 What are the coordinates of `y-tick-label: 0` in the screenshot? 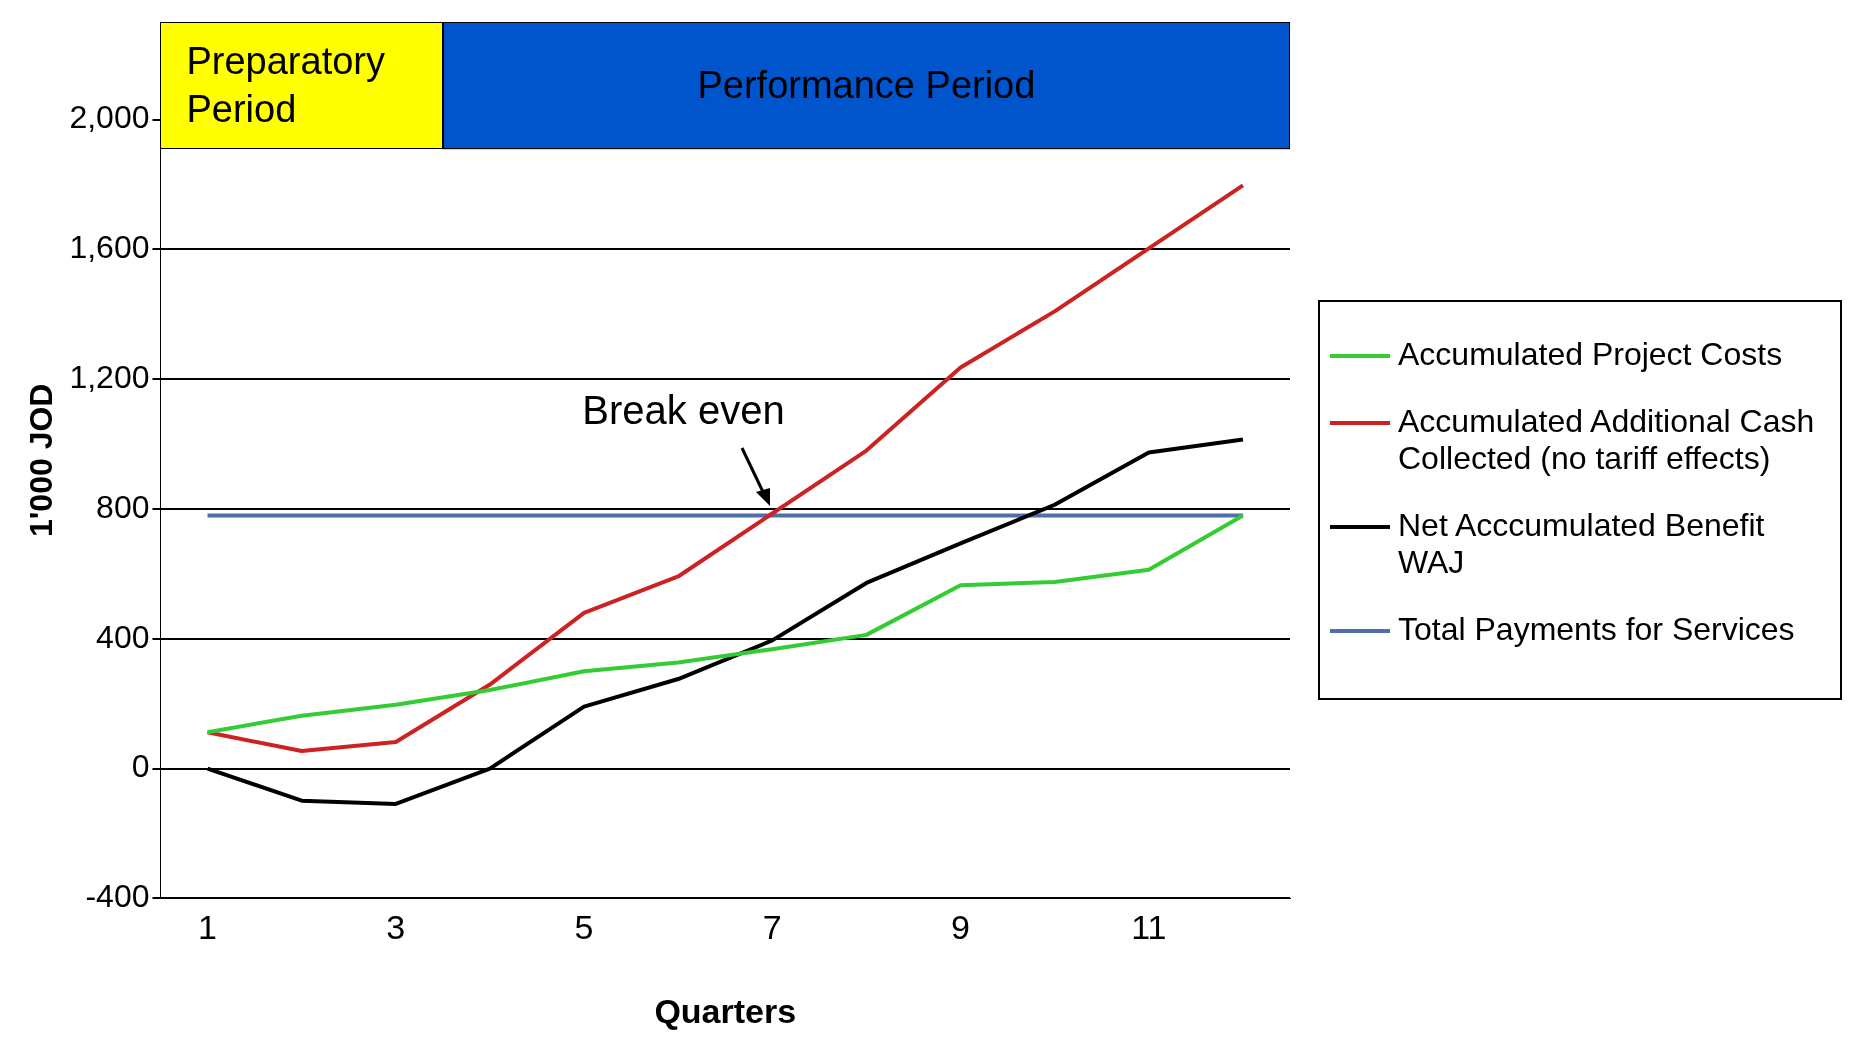 It's located at (140, 766).